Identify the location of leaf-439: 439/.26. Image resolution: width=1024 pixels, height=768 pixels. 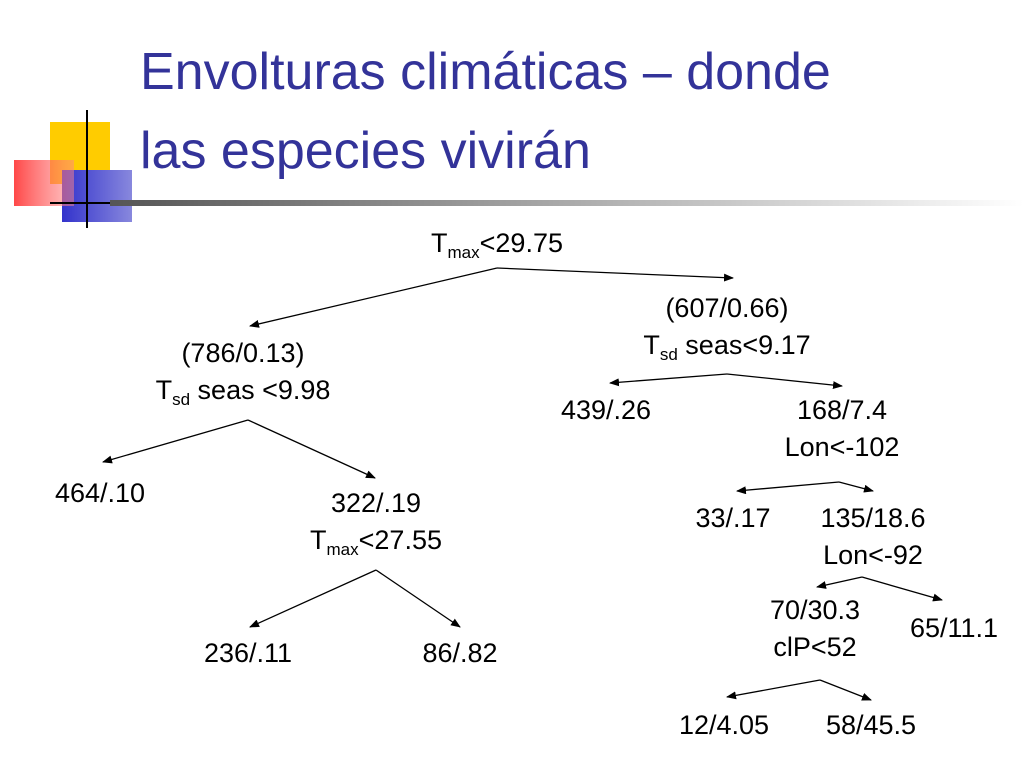
(606, 415).